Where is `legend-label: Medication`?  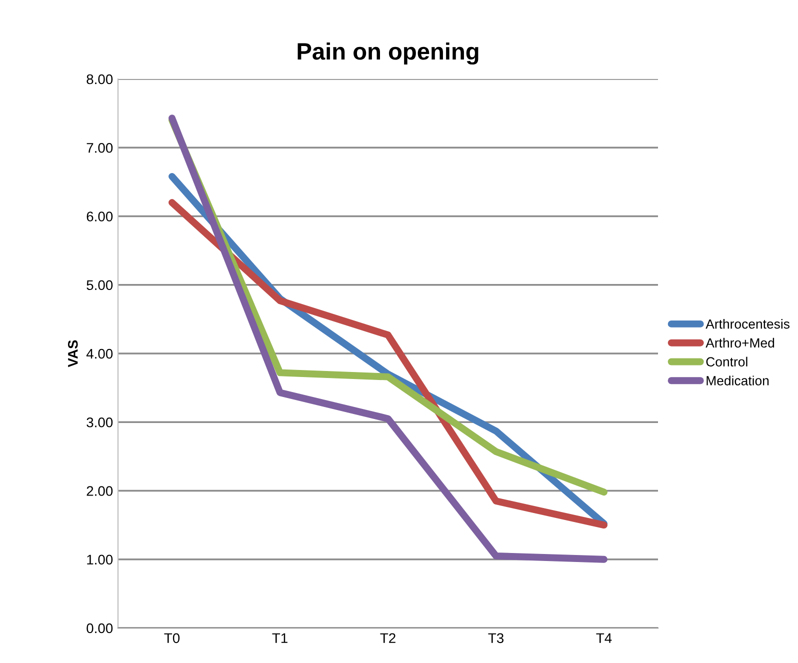 legend-label: Medication is located at coordinates (737, 381).